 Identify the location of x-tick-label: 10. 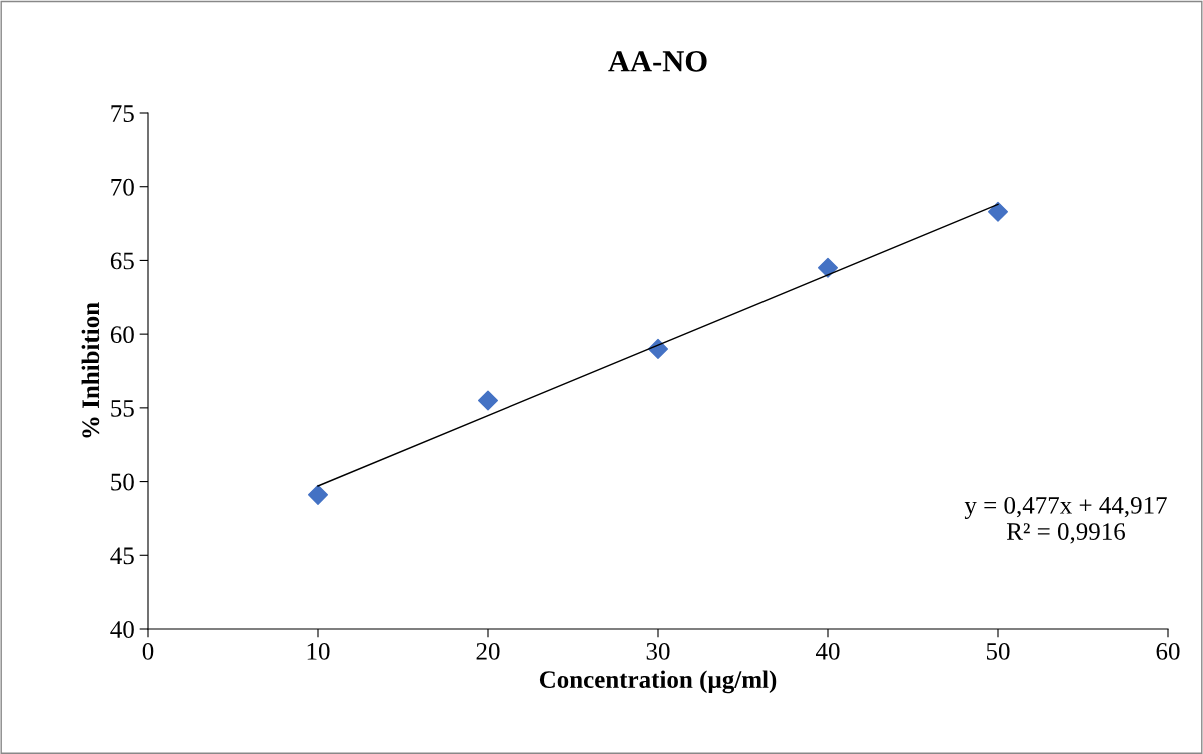
(318, 651).